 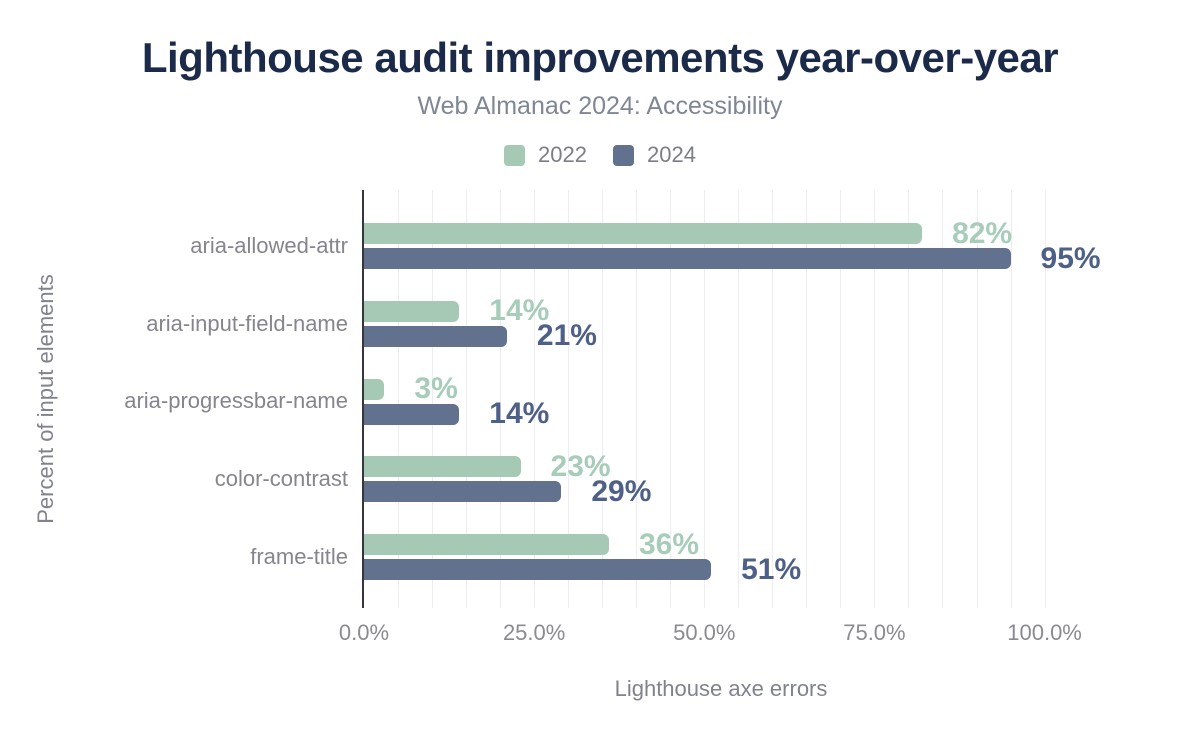 I want to click on value-label-2024-aria-input-field-name: 21%, so click(x=566, y=336).